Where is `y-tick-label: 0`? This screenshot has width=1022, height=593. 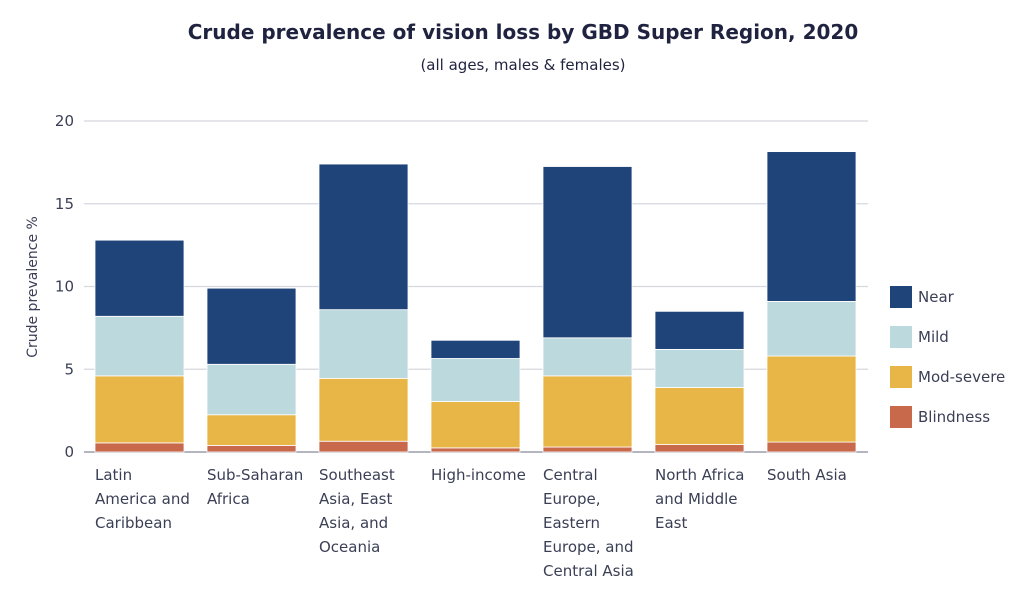
y-tick-label: 0 is located at coordinates (69, 452).